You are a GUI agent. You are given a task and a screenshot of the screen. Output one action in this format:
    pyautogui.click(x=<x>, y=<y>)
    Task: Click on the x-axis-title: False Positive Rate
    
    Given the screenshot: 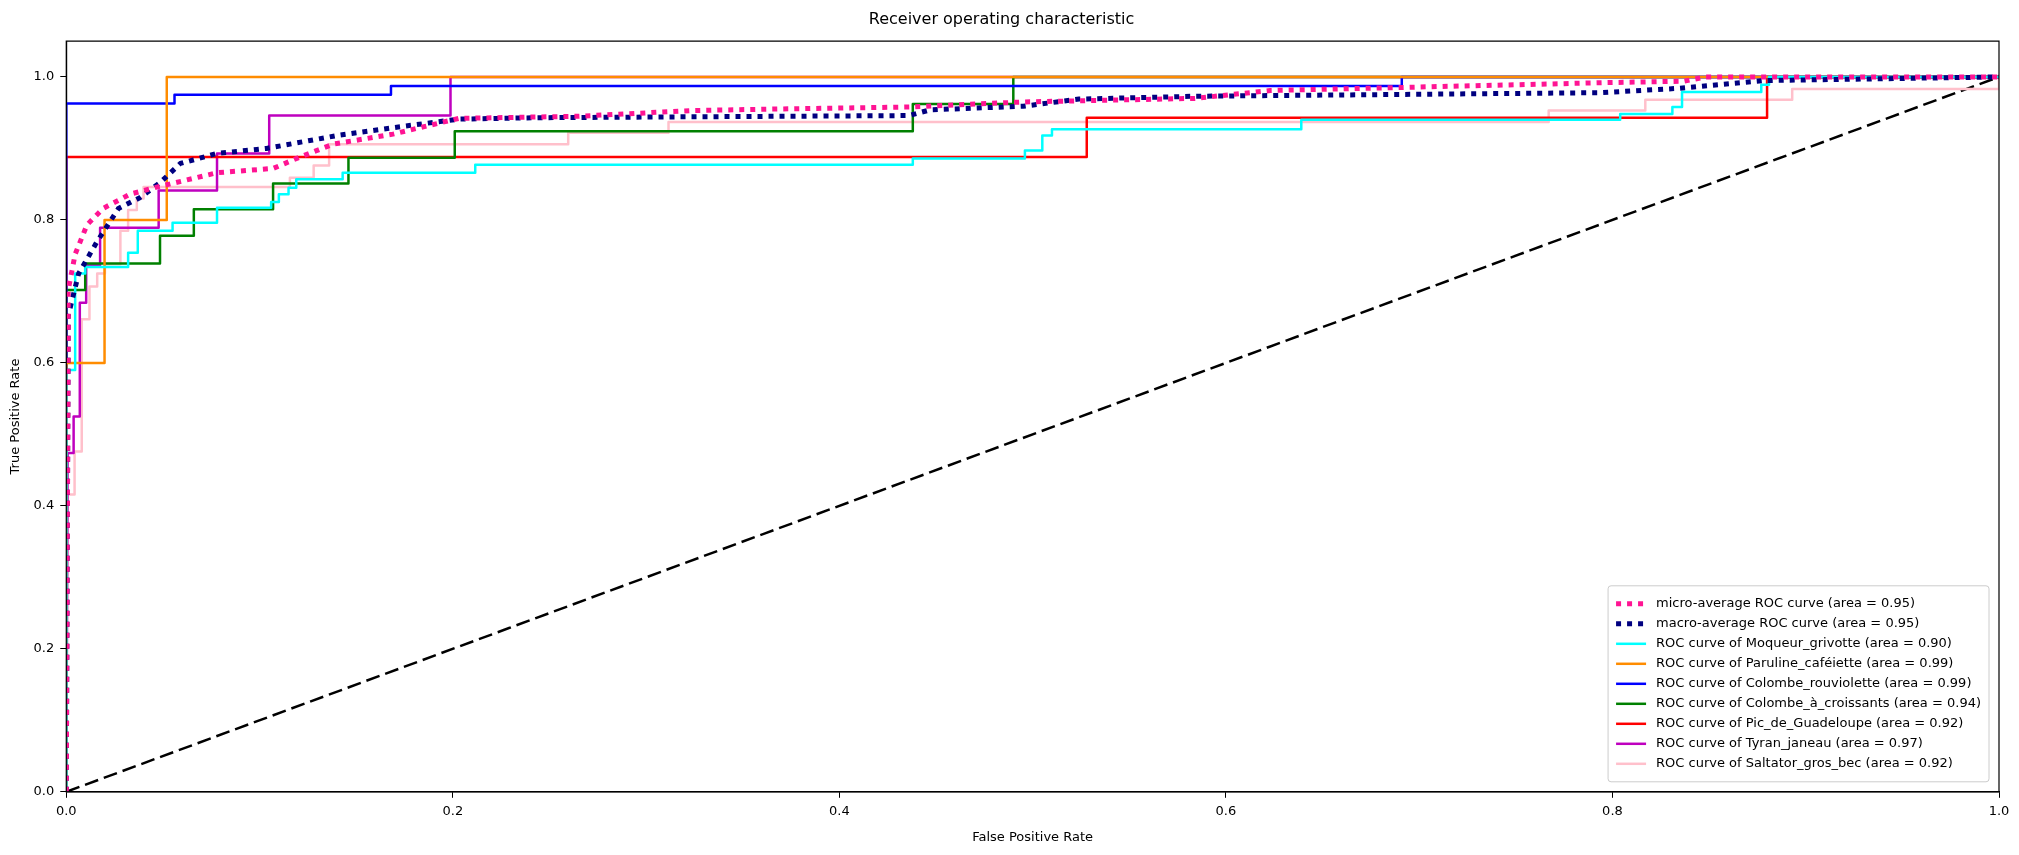 What is the action you would take?
    pyautogui.click(x=1033, y=836)
    